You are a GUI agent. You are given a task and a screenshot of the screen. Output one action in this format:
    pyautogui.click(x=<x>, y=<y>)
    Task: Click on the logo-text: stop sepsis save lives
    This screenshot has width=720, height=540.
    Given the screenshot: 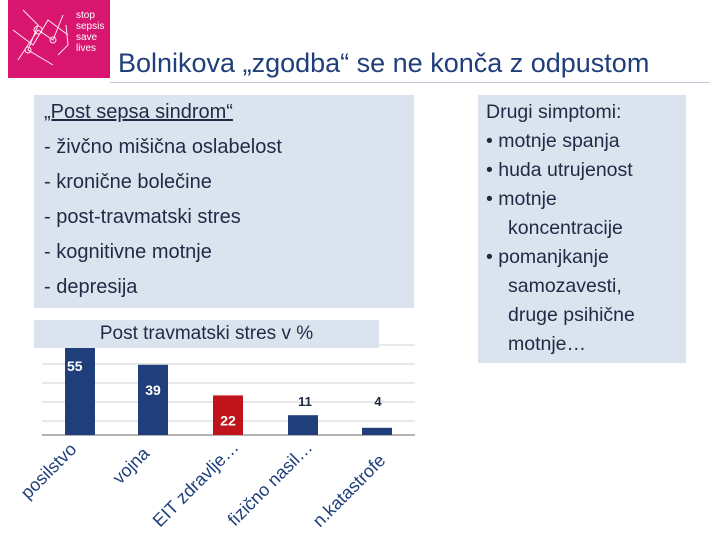 What is the action you would take?
    pyautogui.click(x=90, y=32)
    